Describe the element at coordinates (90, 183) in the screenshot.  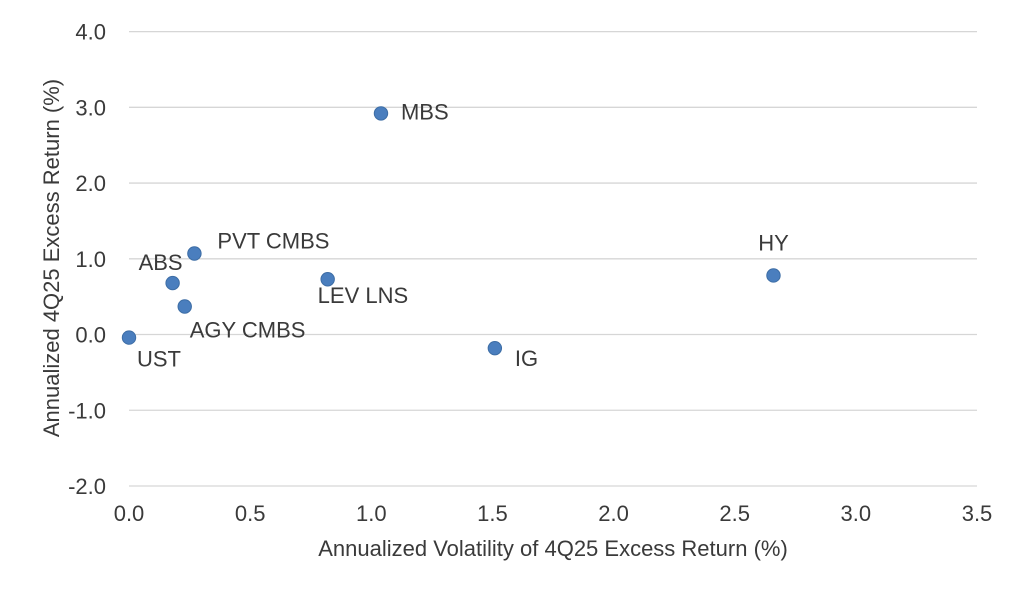
I see `y-tick-label: 2.0` at that location.